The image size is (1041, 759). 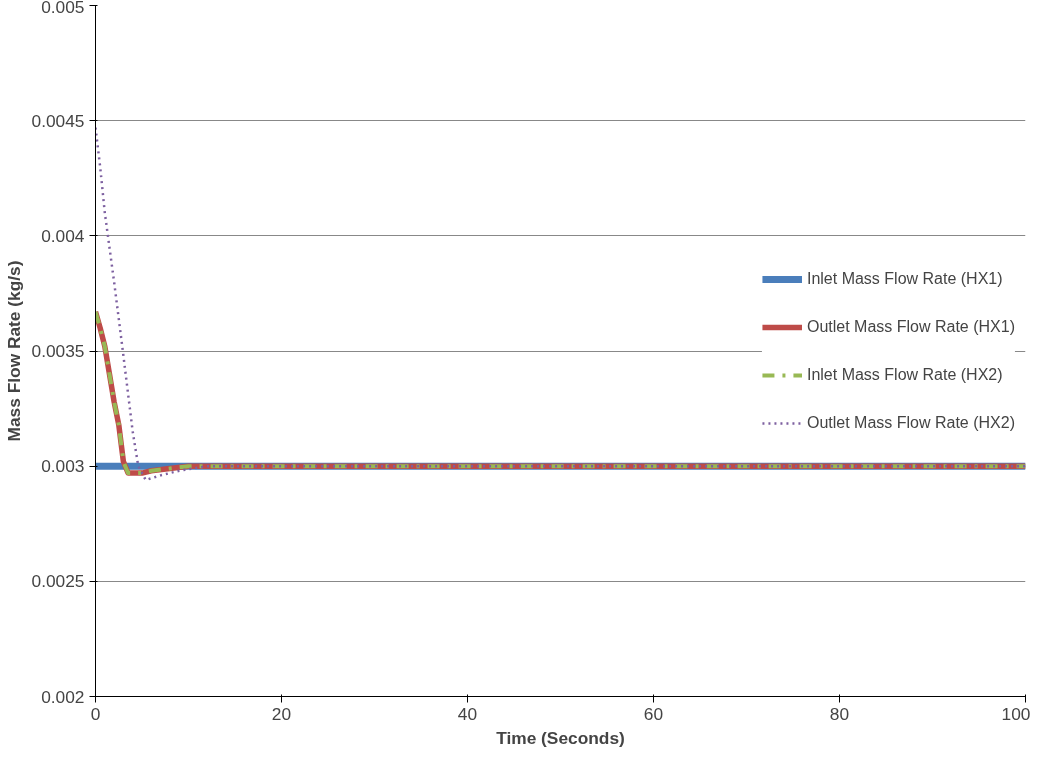 I want to click on y-tick-label: 0.003, so click(x=63, y=466).